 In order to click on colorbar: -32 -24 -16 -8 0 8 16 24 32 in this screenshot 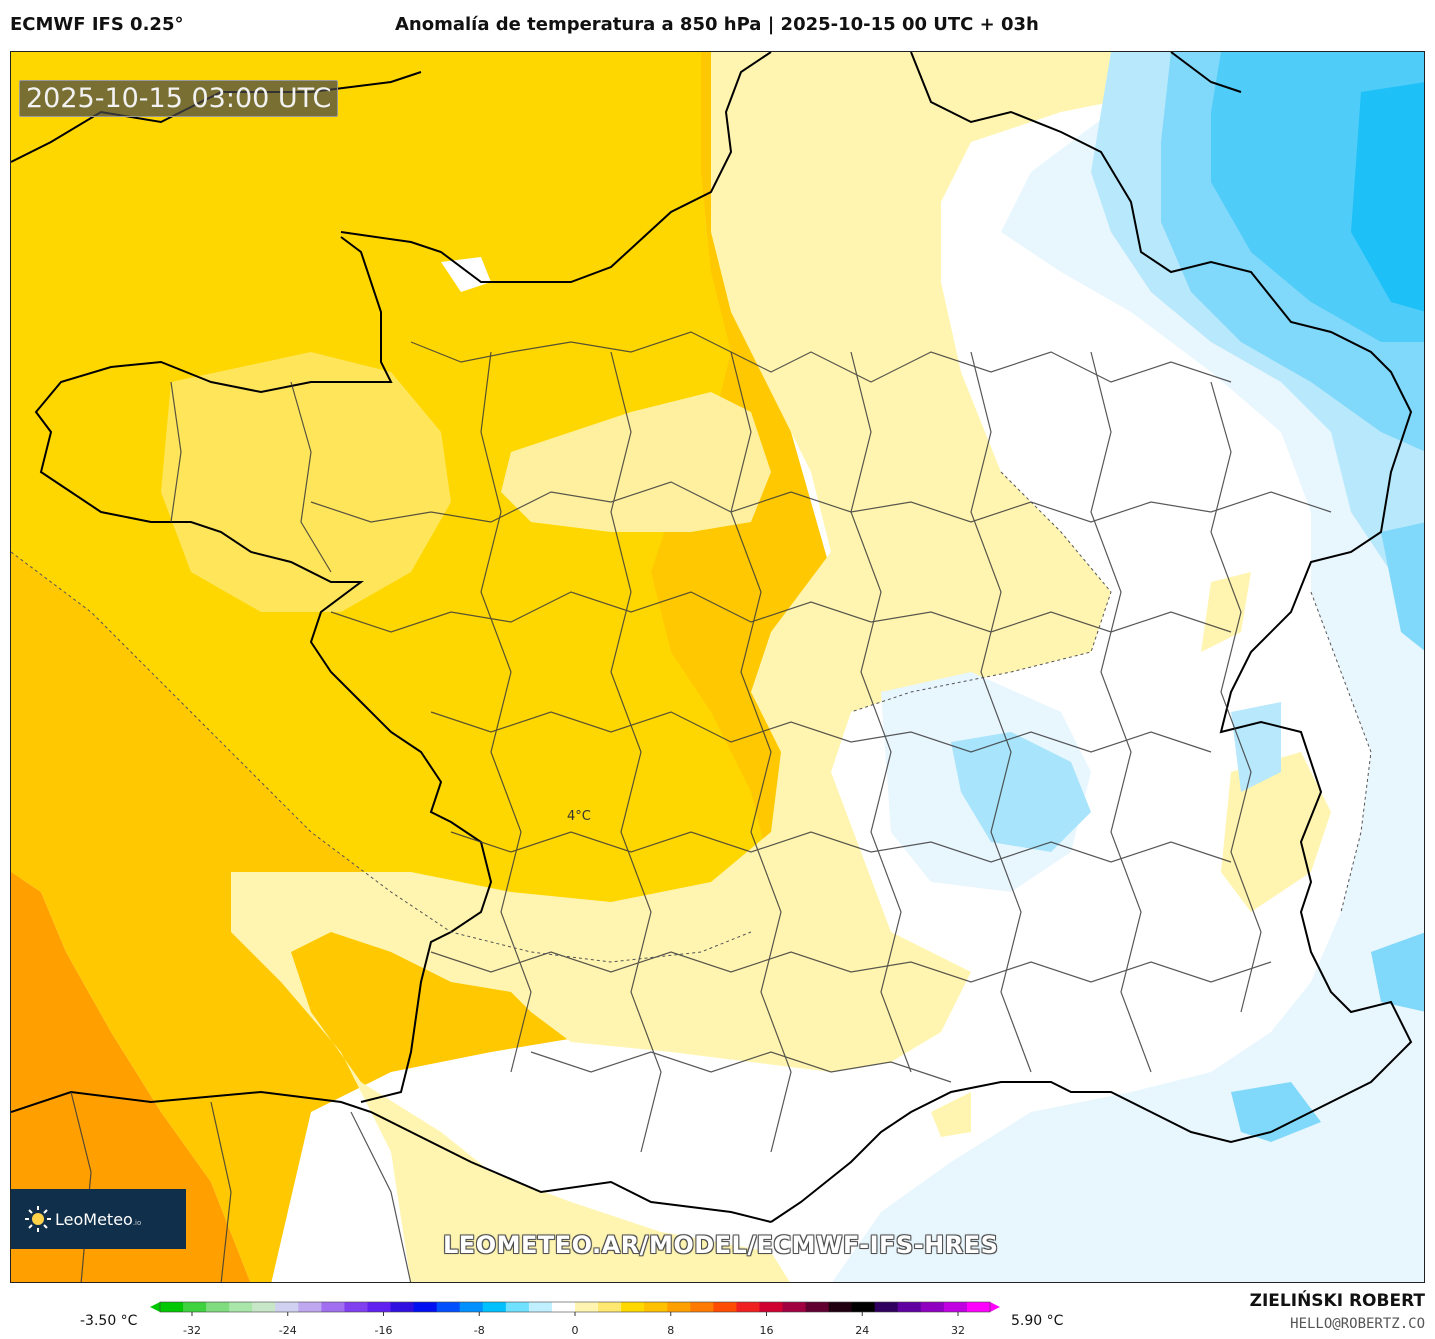, I will do `click(575, 1319)`.